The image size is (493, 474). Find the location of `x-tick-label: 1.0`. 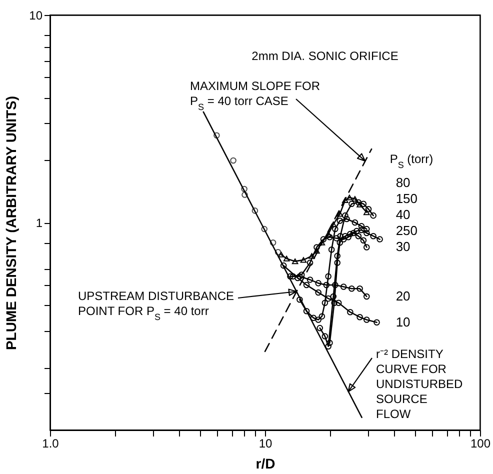

x-tick-label: 1.0 is located at coordinates (51, 443).